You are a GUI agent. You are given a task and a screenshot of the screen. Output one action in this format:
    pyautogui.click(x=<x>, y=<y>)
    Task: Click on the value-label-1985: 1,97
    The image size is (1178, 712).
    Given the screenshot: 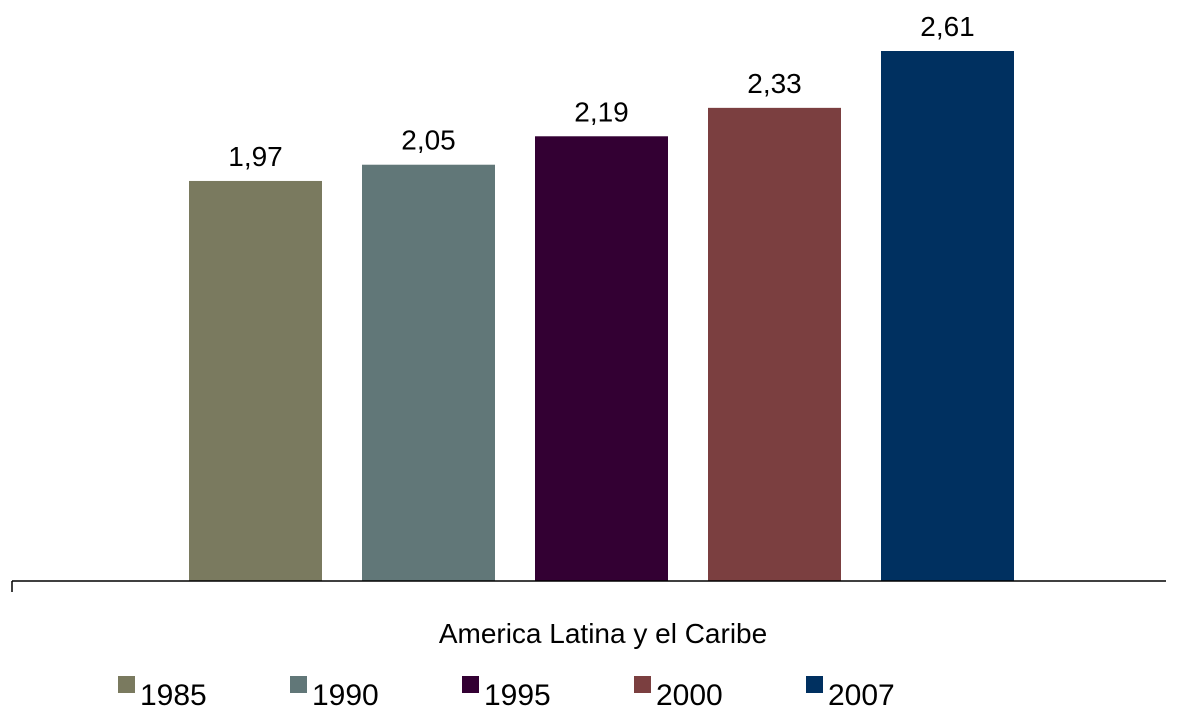 What is the action you would take?
    pyautogui.click(x=255, y=156)
    